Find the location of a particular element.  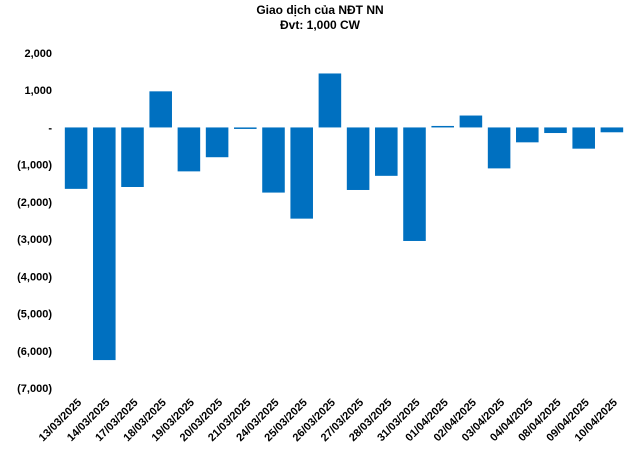

y-tick-label: (6,000) is located at coordinates (34, 352).